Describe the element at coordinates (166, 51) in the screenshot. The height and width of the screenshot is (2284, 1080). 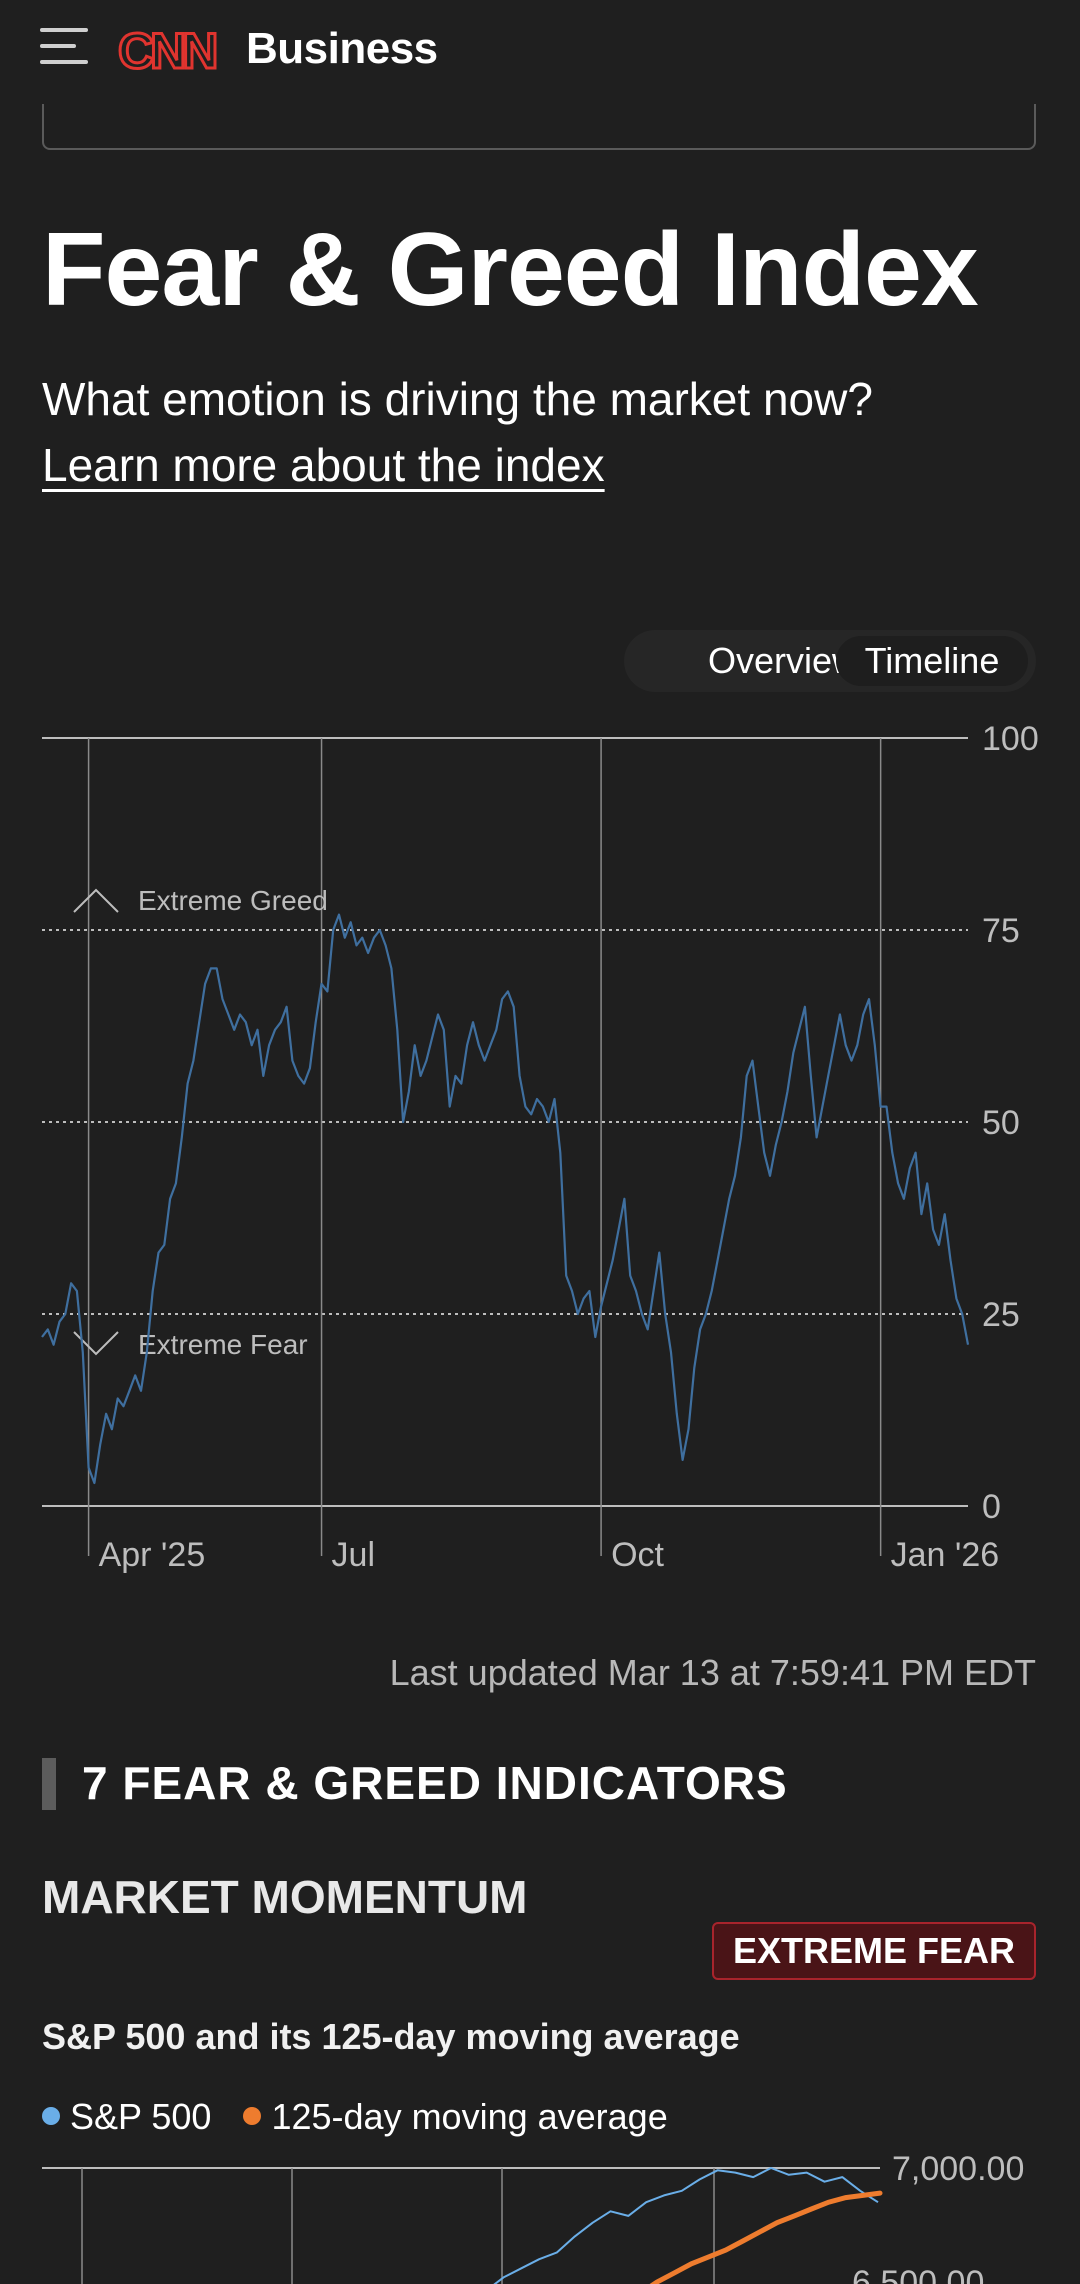
I see `svg-text: CNN` at that location.